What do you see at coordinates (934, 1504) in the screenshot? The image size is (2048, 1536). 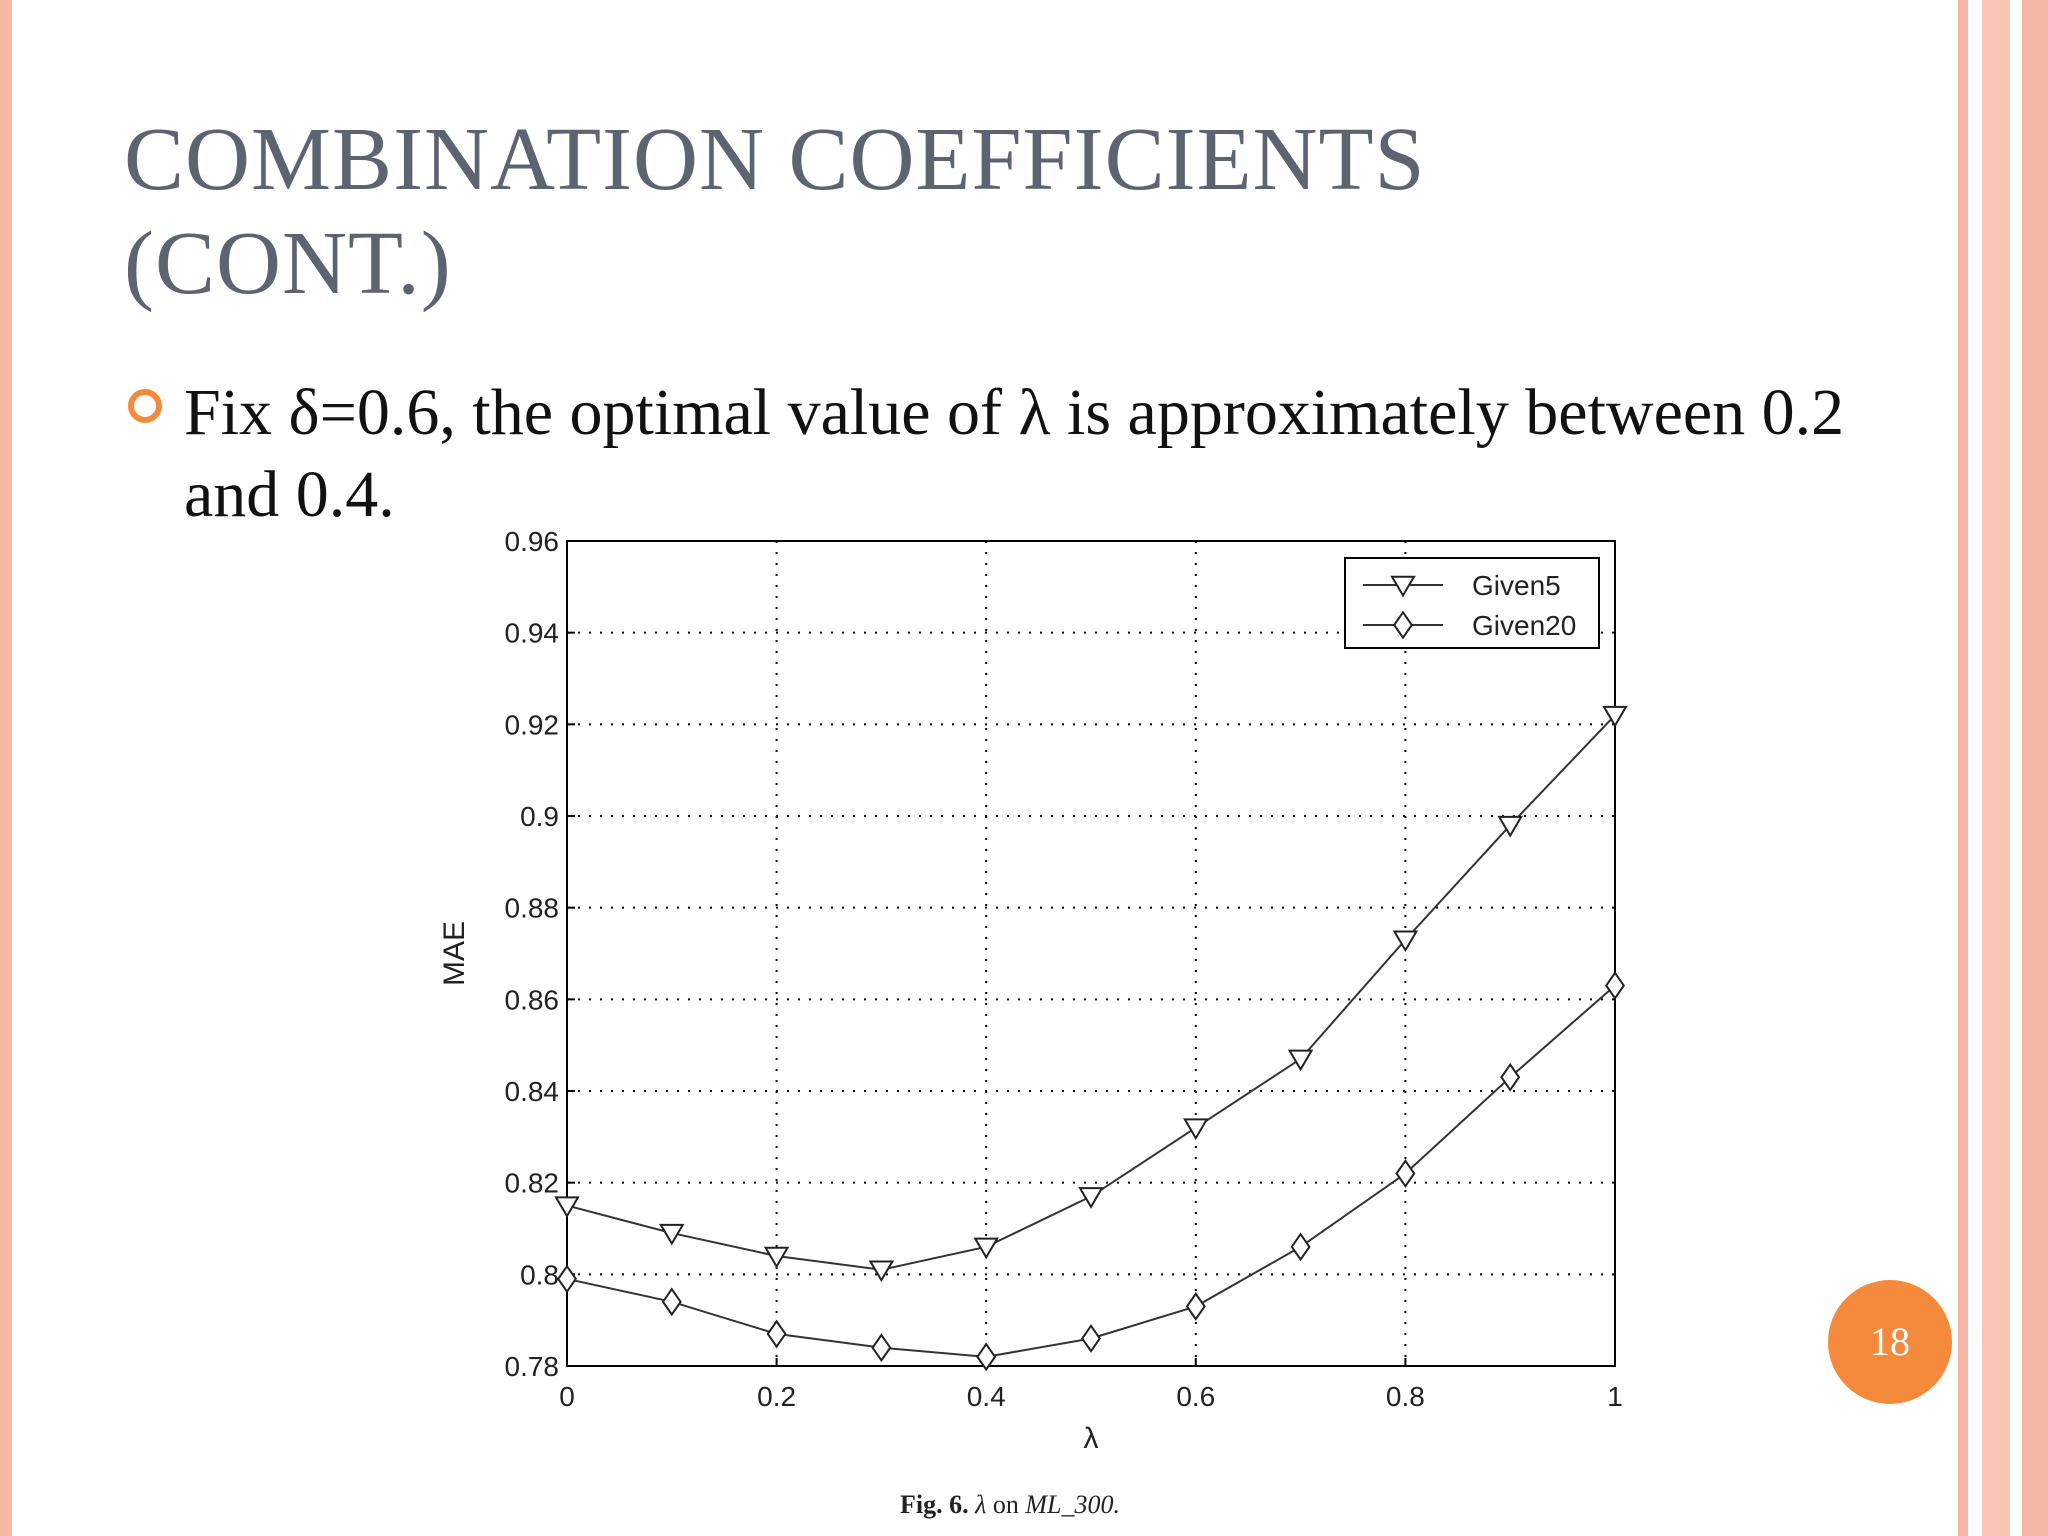 I see `caption-fig-label: Fig. 6.` at bounding box center [934, 1504].